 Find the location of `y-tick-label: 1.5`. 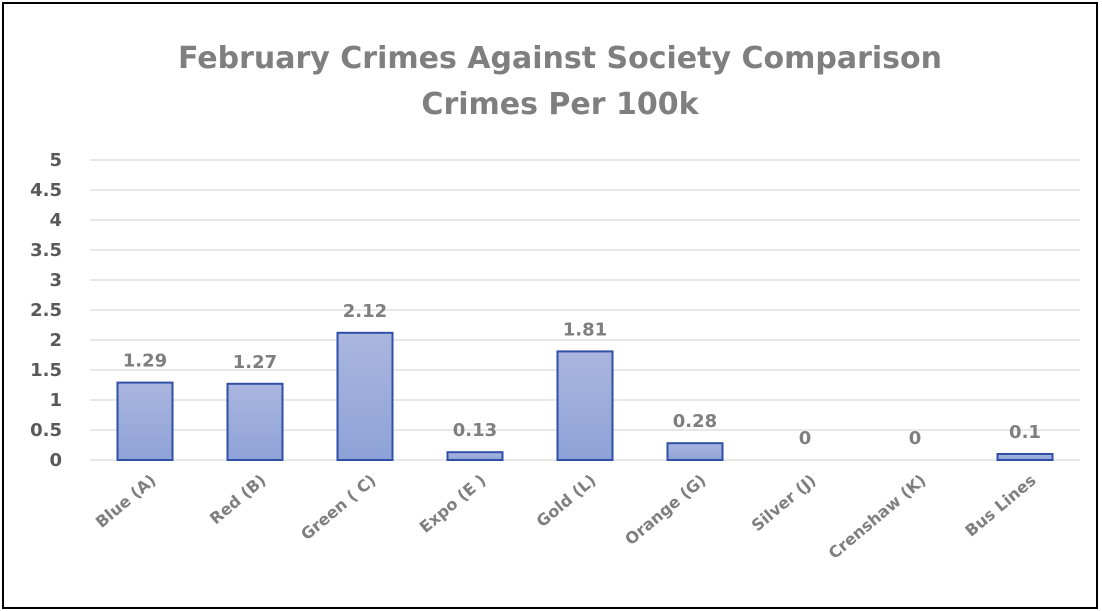

y-tick-label: 1.5 is located at coordinates (46, 370).